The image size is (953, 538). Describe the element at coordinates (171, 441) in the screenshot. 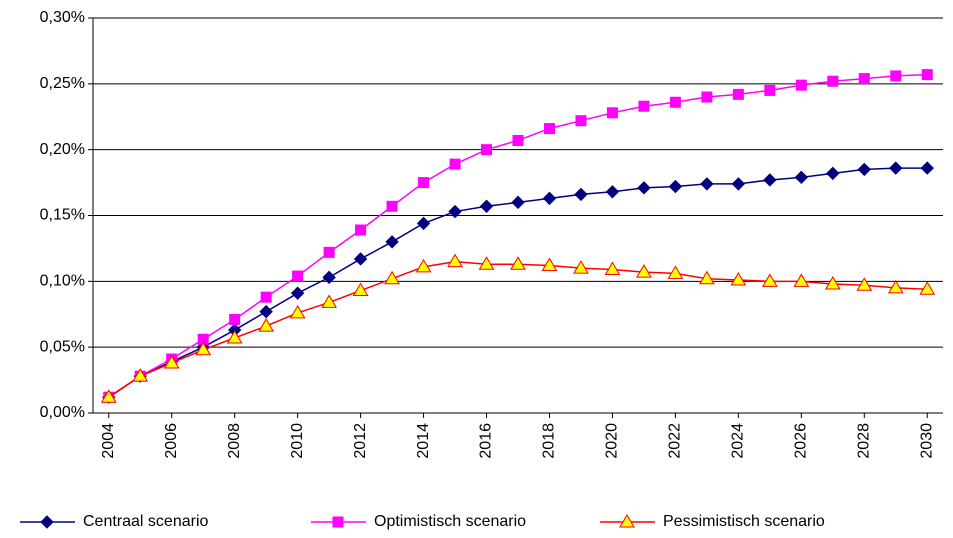

I see `x-tick-label: 2006` at that location.